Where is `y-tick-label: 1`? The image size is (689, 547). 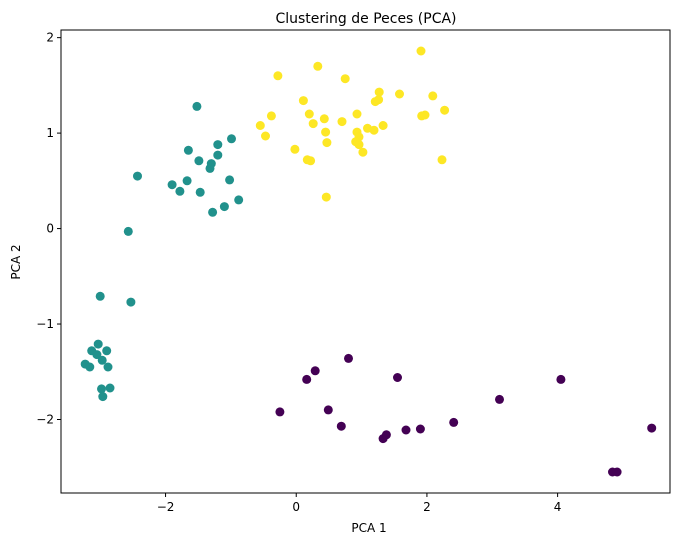
y-tick-label: 1 is located at coordinates (50, 133).